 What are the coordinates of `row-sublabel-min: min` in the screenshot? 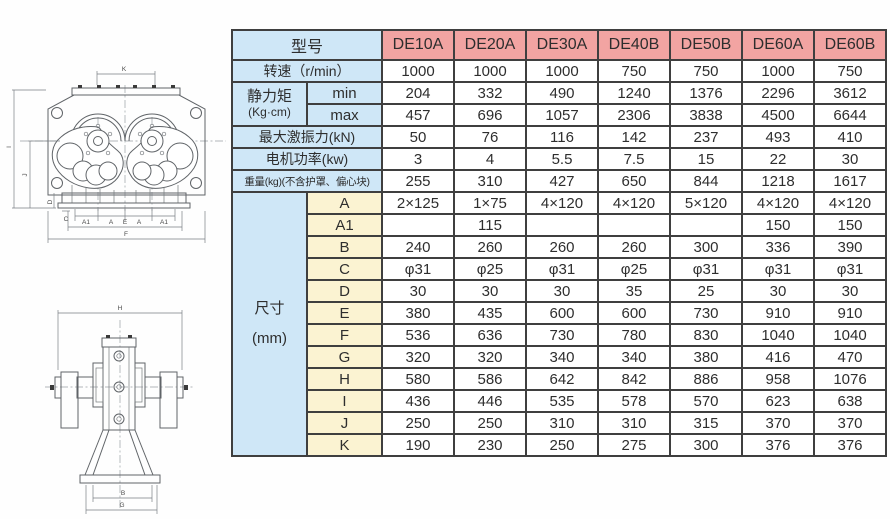 It's located at (344, 93).